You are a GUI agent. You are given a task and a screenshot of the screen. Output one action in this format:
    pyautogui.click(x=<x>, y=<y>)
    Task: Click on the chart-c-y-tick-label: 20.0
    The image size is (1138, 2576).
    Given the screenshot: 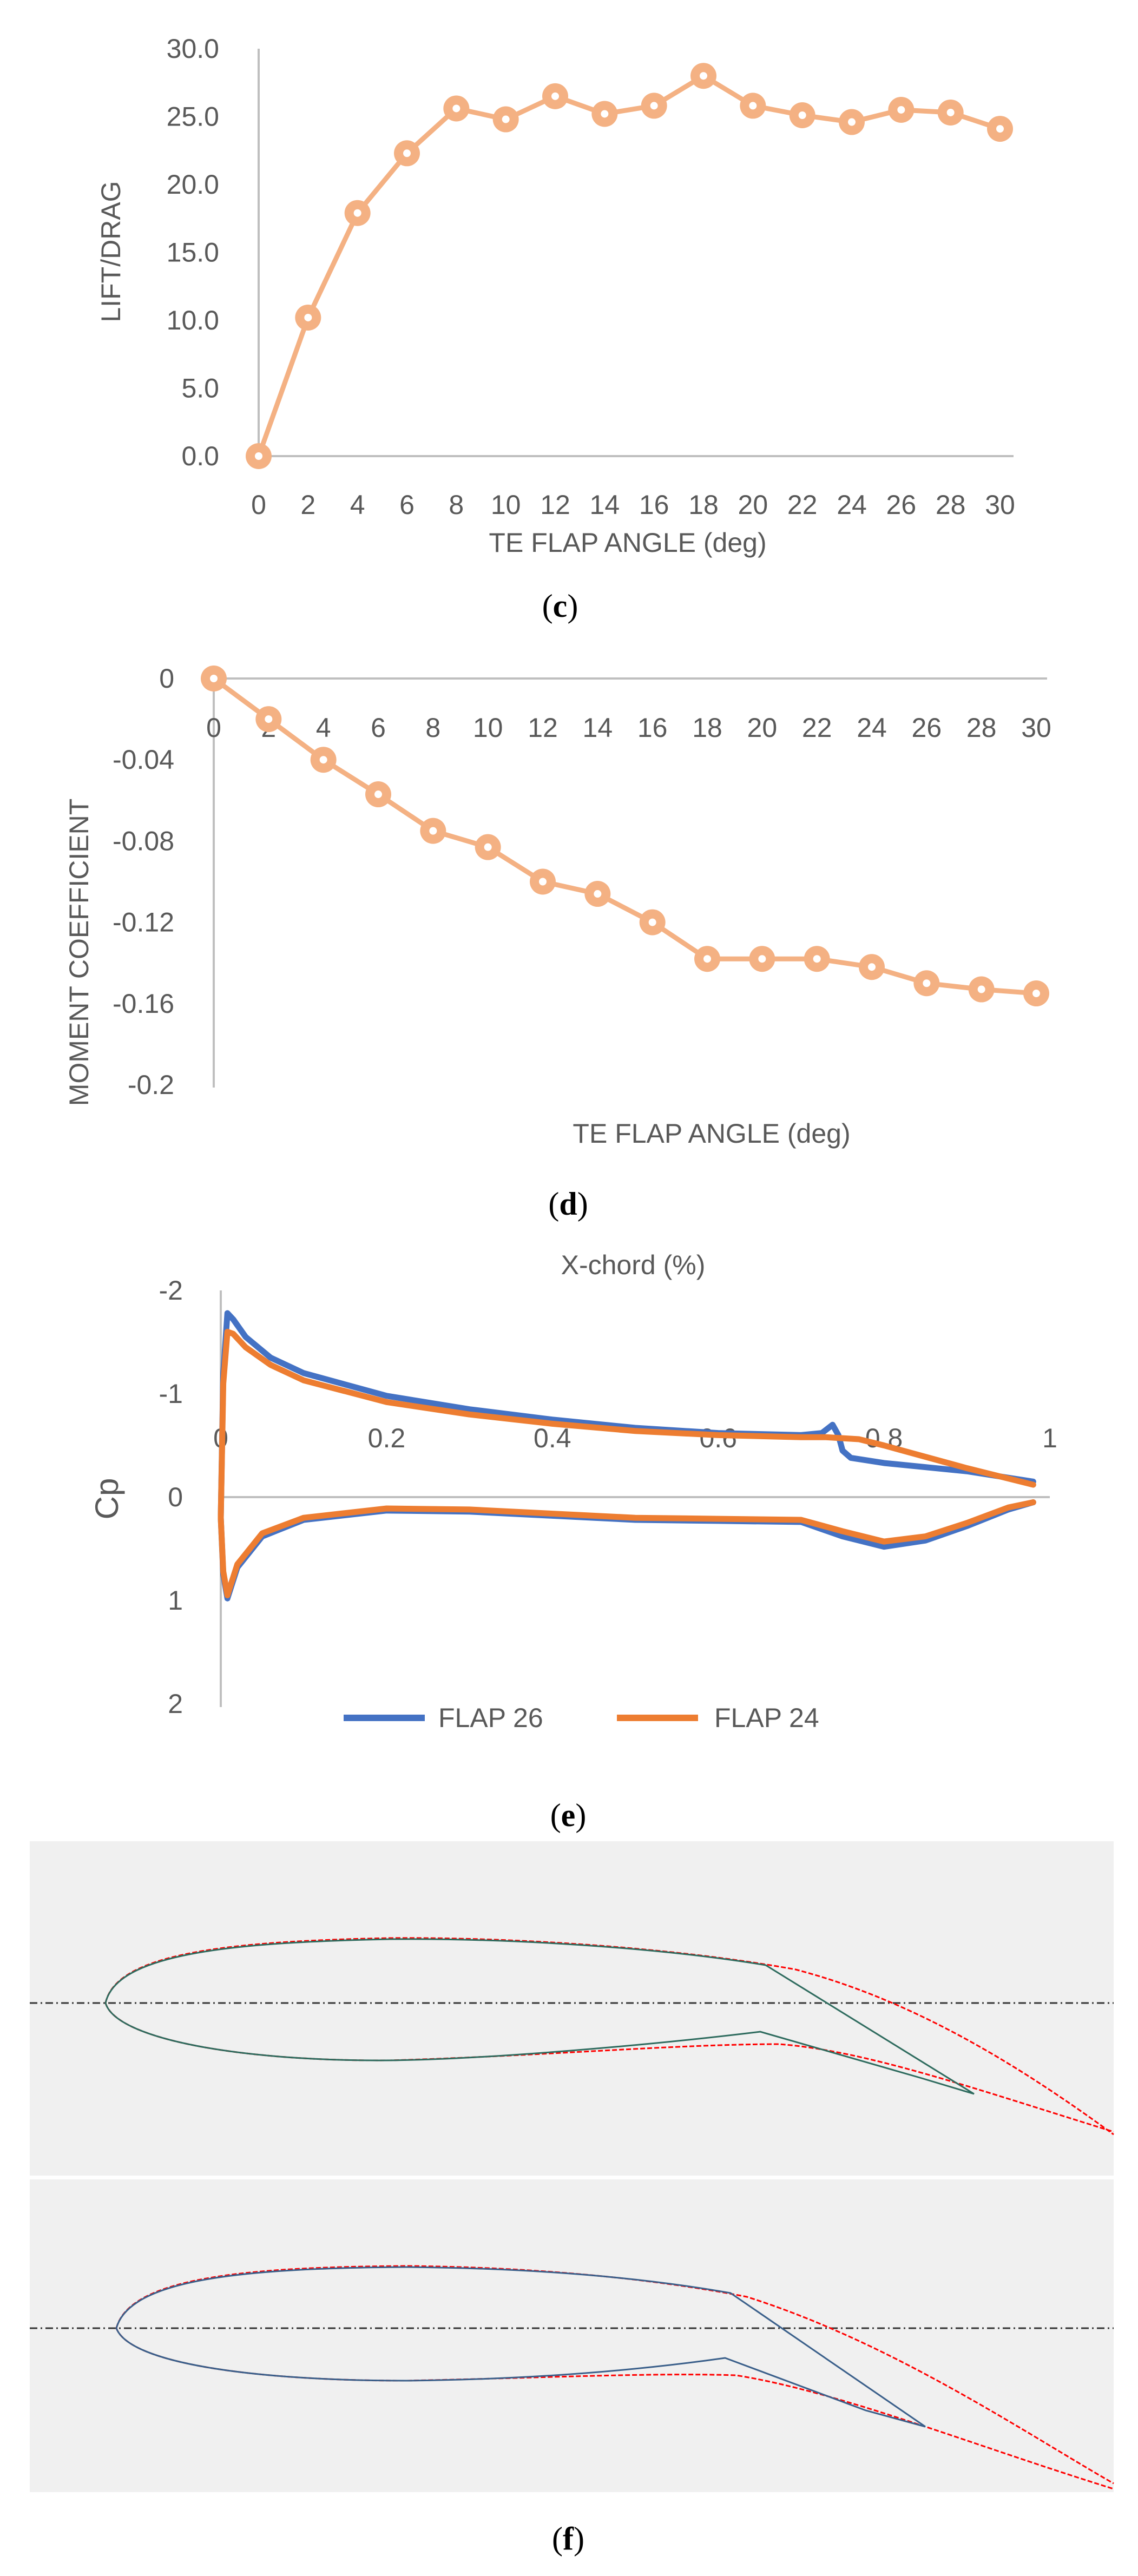 What is the action you would take?
    pyautogui.click(x=193, y=184)
    